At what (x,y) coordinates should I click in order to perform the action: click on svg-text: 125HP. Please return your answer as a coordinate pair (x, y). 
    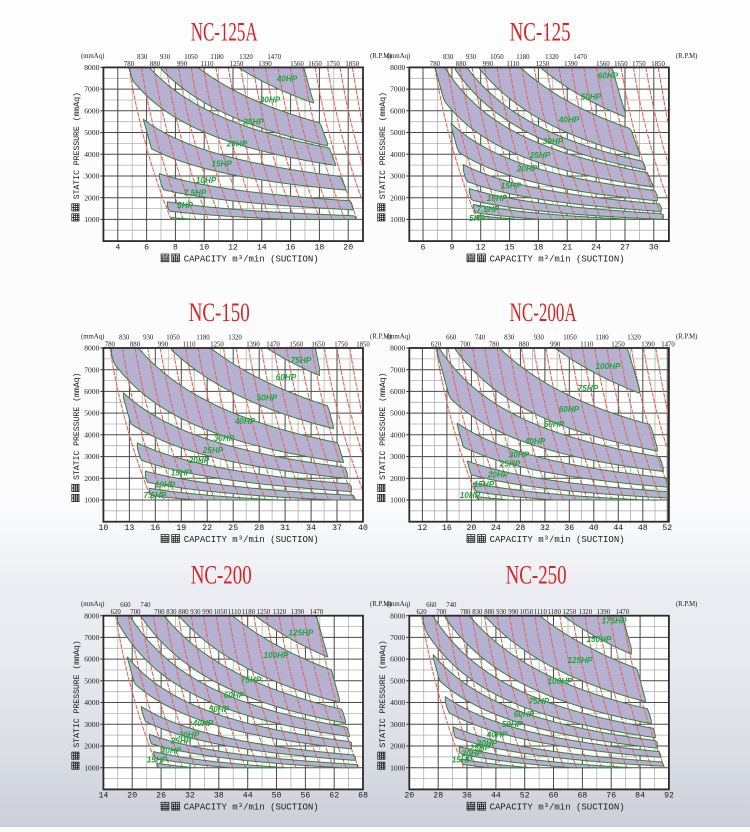
    Looking at the image, I should click on (580, 660).